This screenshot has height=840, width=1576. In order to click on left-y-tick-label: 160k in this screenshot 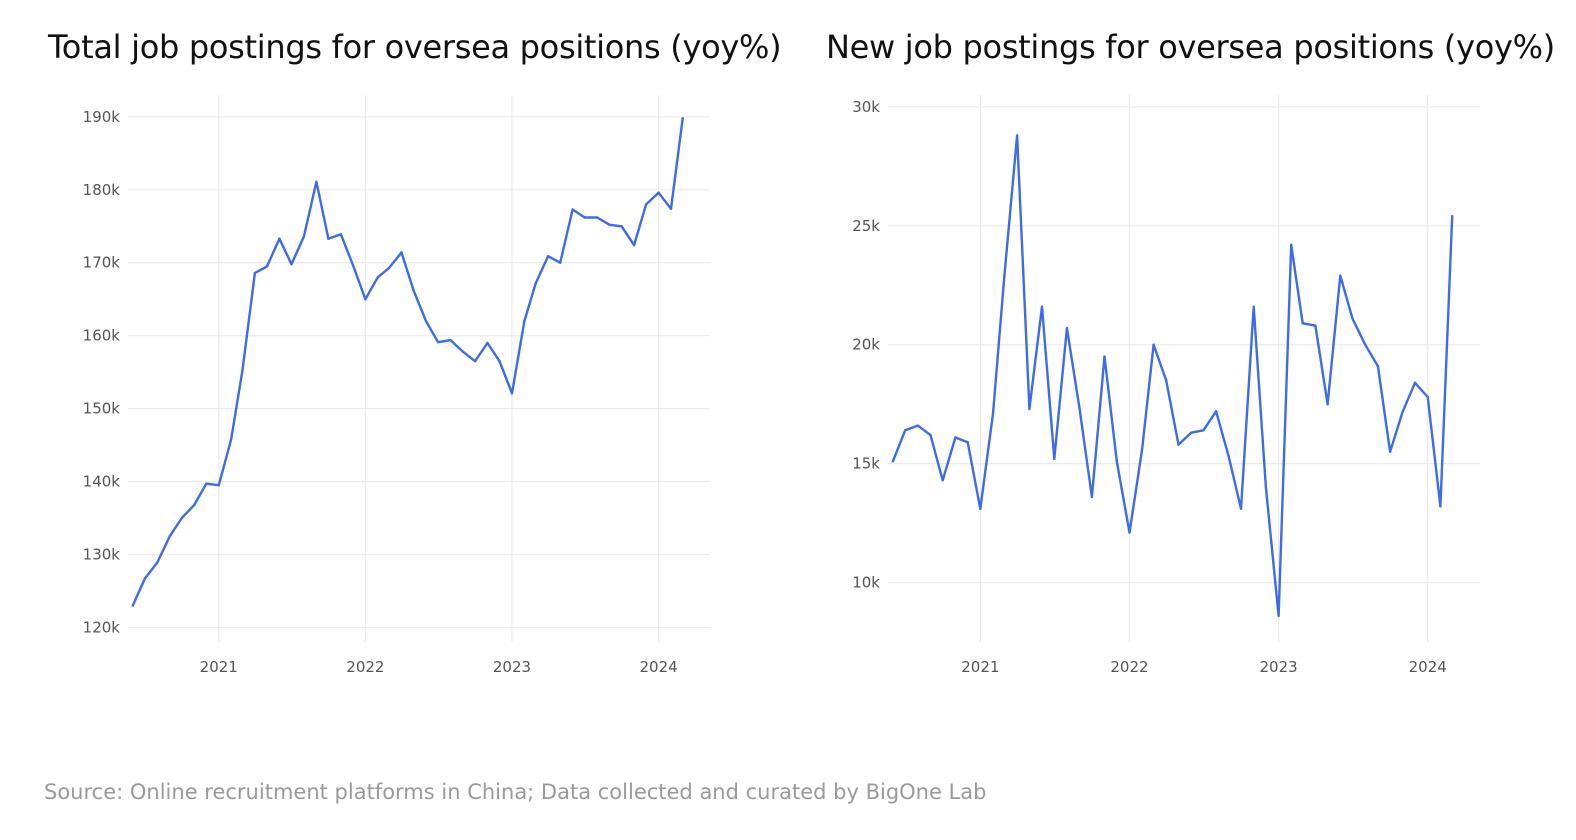, I will do `click(102, 336)`.